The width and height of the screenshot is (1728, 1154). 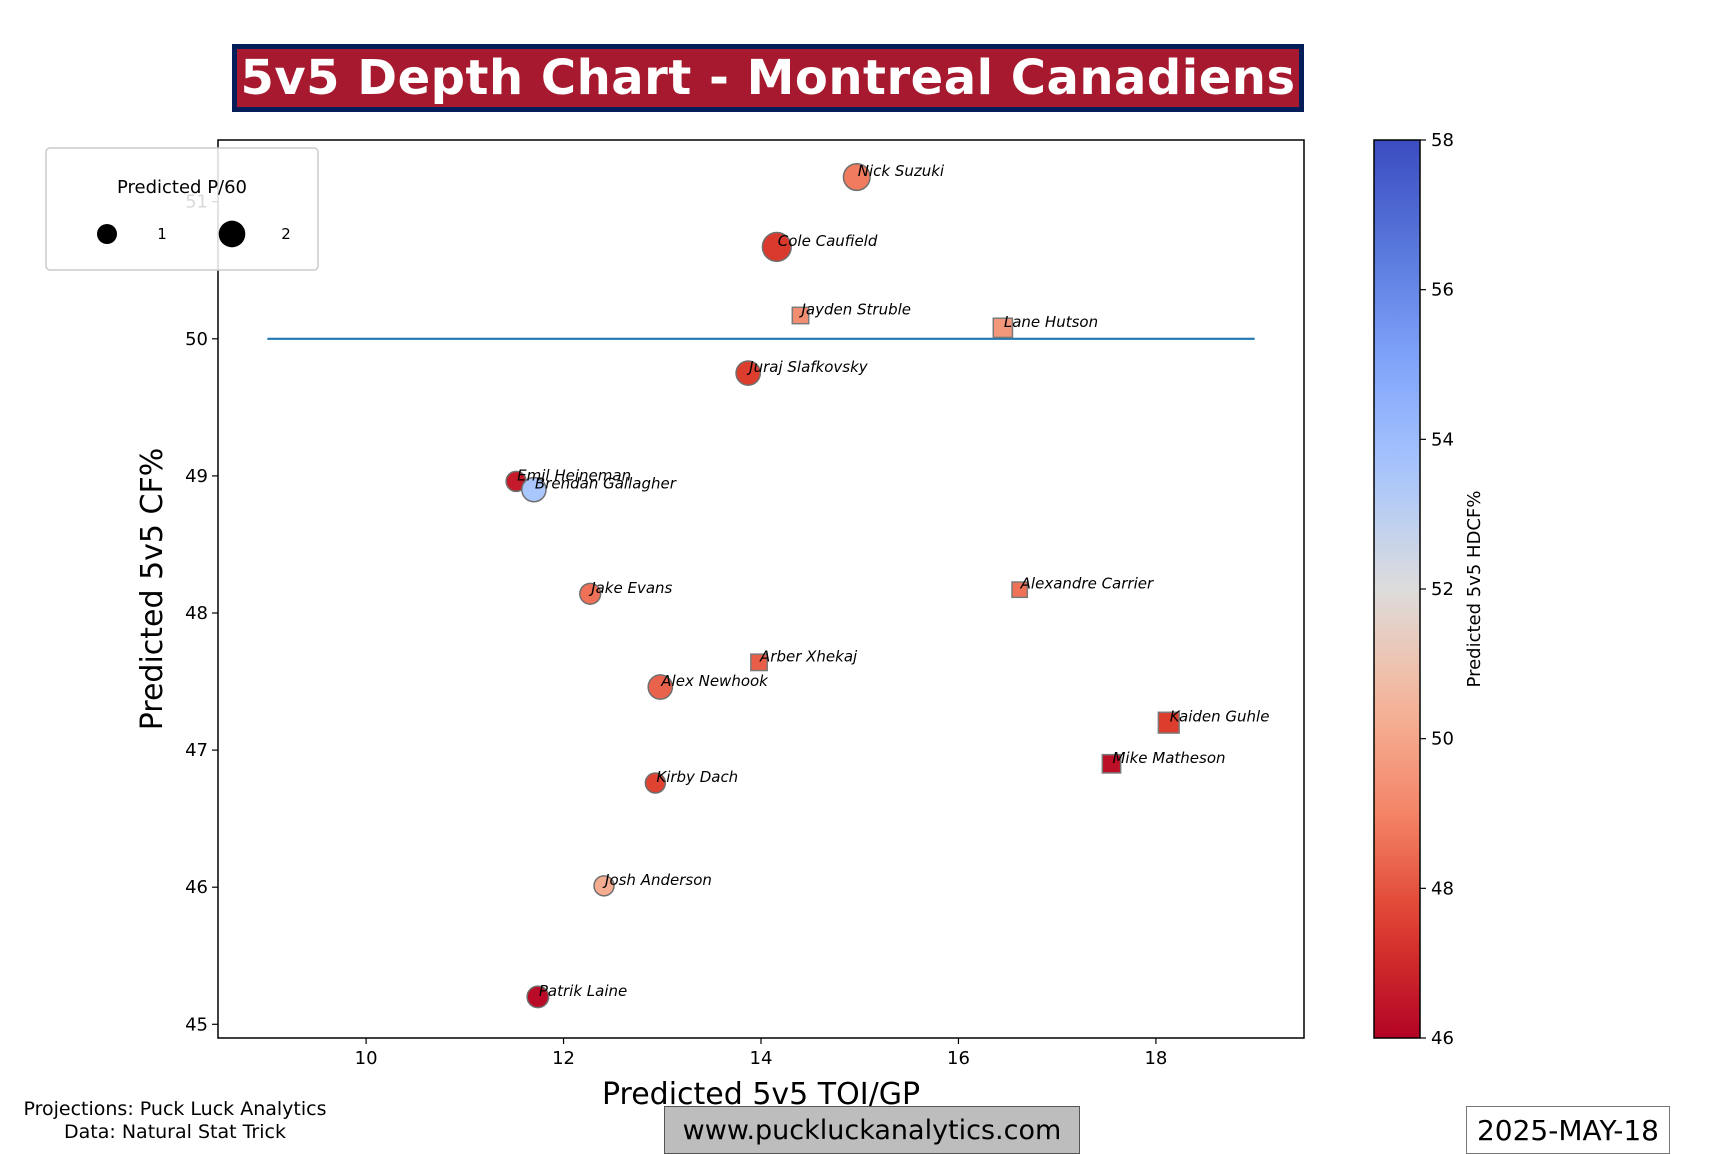 I want to click on point-label: Nick Suzuki, so click(x=901, y=171).